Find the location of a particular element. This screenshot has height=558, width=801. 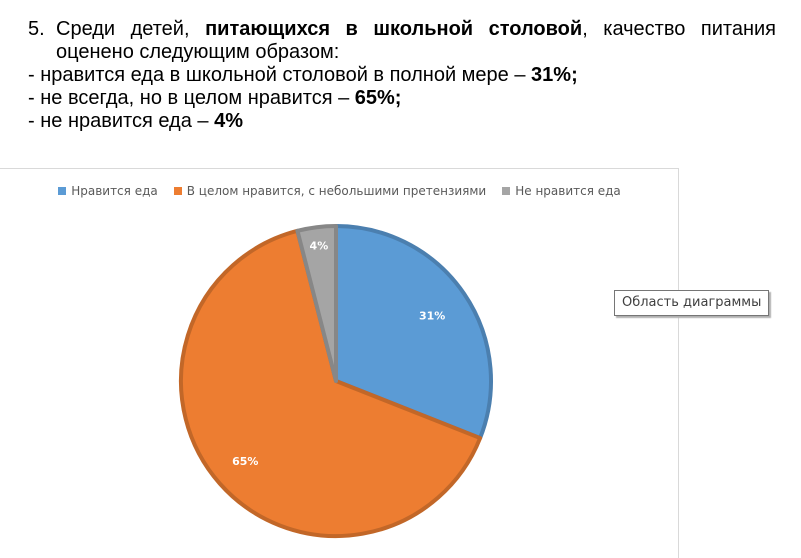

question-number: 5. is located at coordinates (36, 29).